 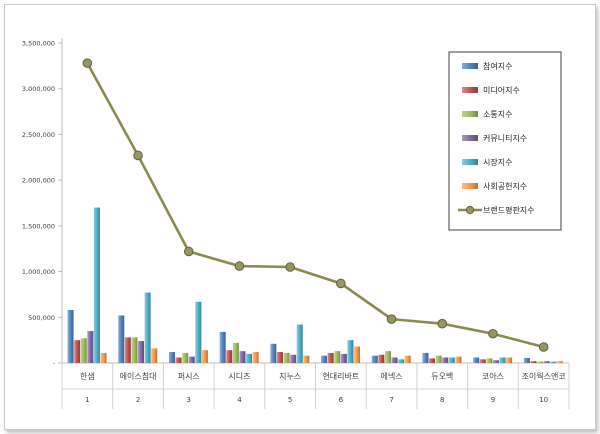 I want to click on legend-label: 소통지수, so click(x=497, y=114).